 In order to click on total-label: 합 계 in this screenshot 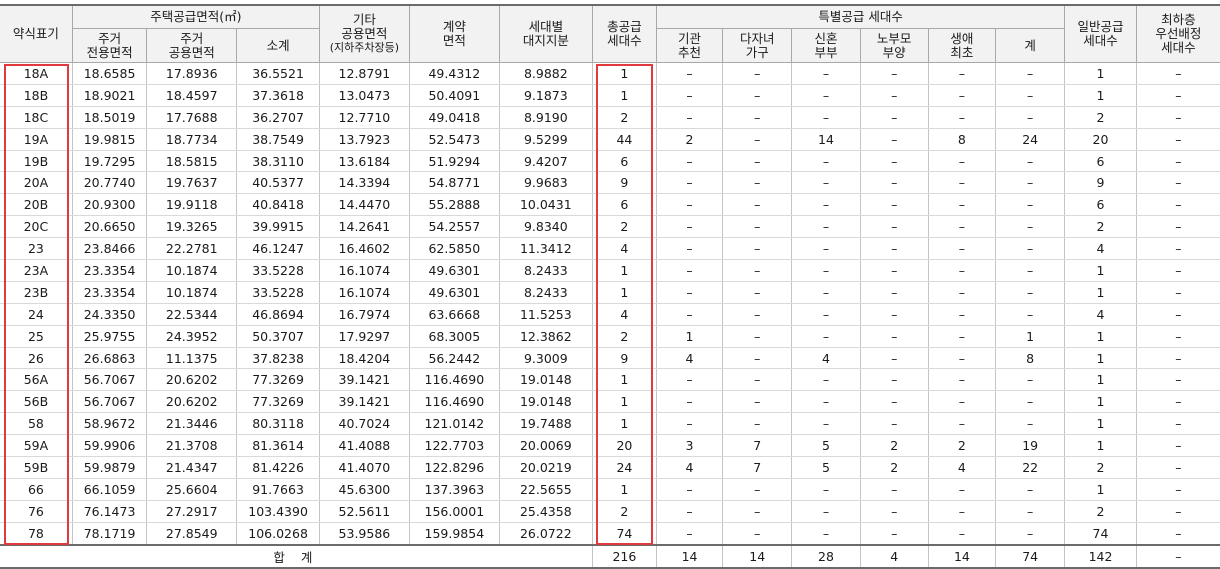, I will do `click(296, 556)`.